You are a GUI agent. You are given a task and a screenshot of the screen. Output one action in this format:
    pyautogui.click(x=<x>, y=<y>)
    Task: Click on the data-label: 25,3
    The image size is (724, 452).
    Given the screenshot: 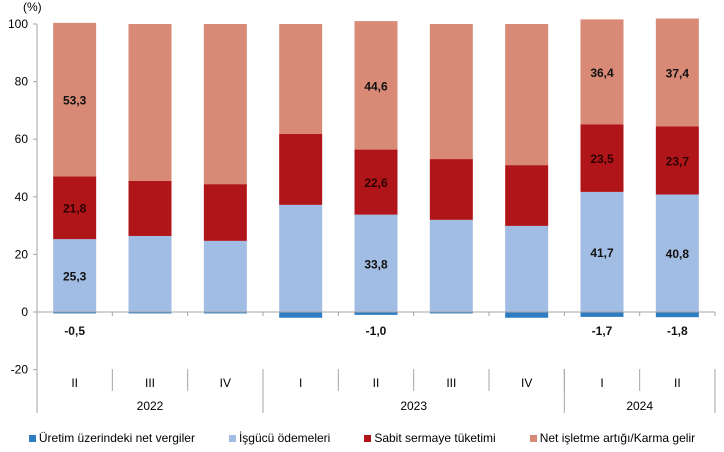 What is the action you would take?
    pyautogui.click(x=75, y=277)
    